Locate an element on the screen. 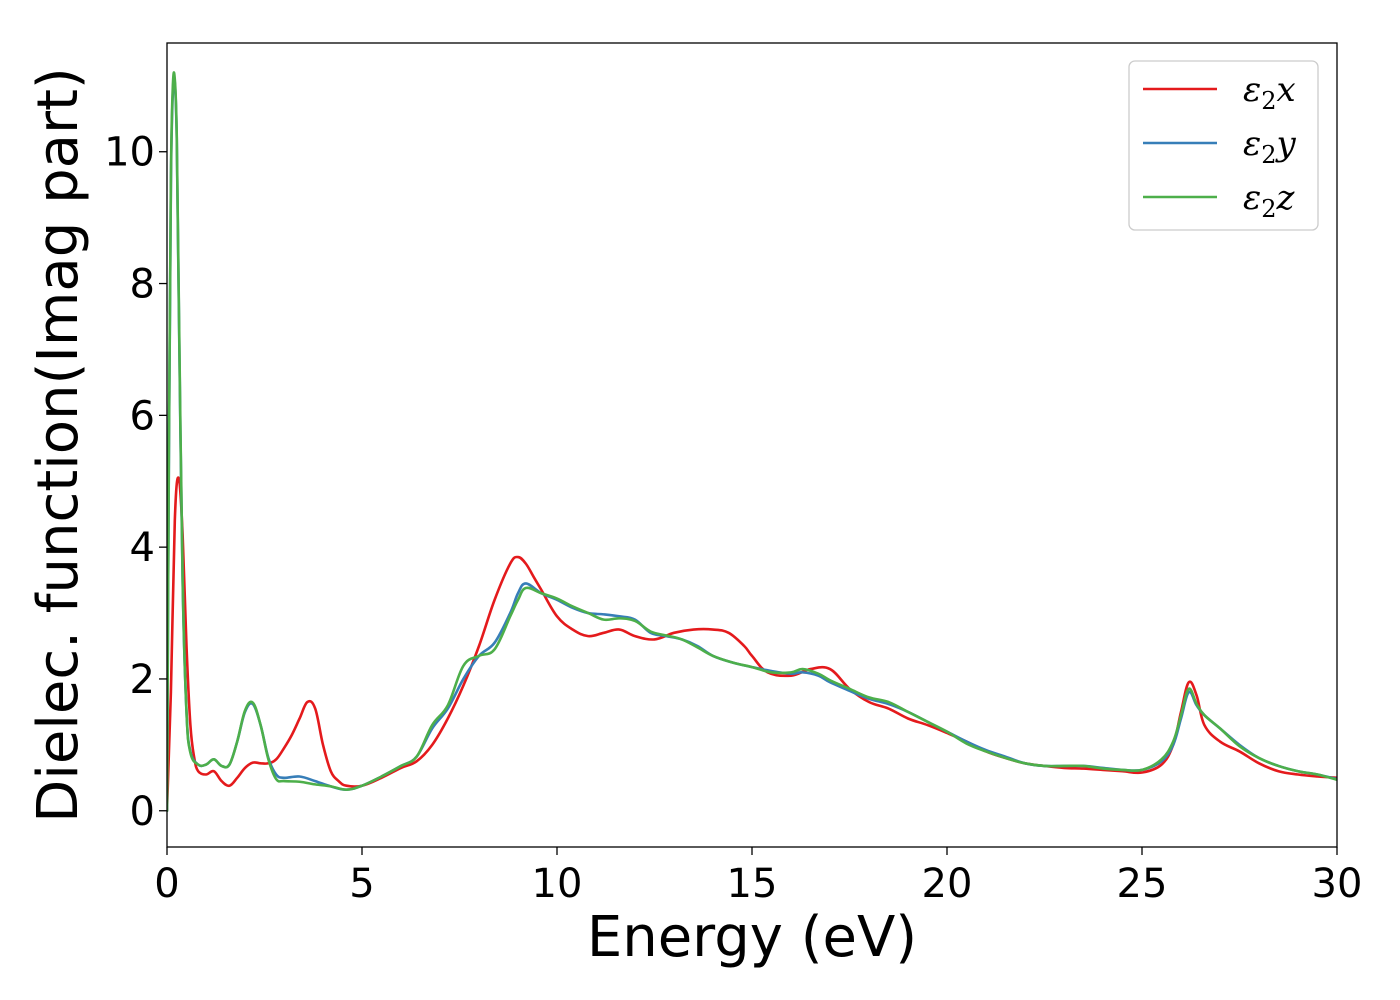 This screenshot has width=1400, height=1000. x-tick-label: 20 is located at coordinates (947, 884).